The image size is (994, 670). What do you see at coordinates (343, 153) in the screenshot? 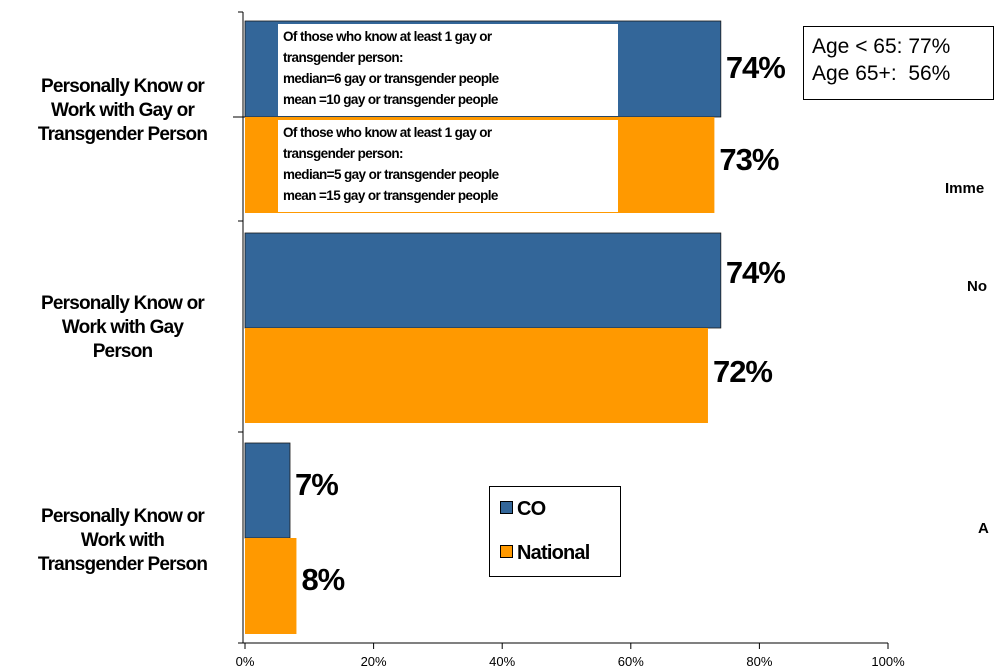
I see `national-note-line: transgender person:` at bounding box center [343, 153].